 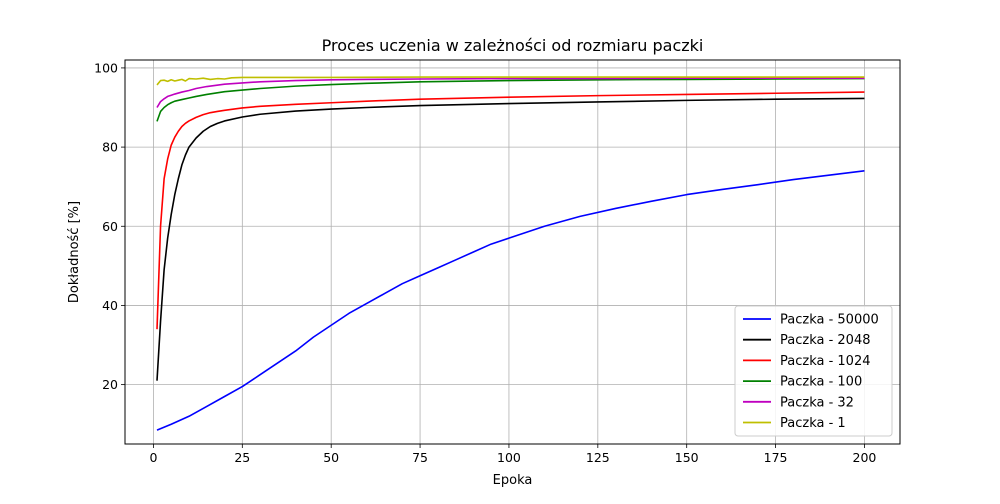 I want to click on y-tick-label: 100, so click(x=106, y=67).